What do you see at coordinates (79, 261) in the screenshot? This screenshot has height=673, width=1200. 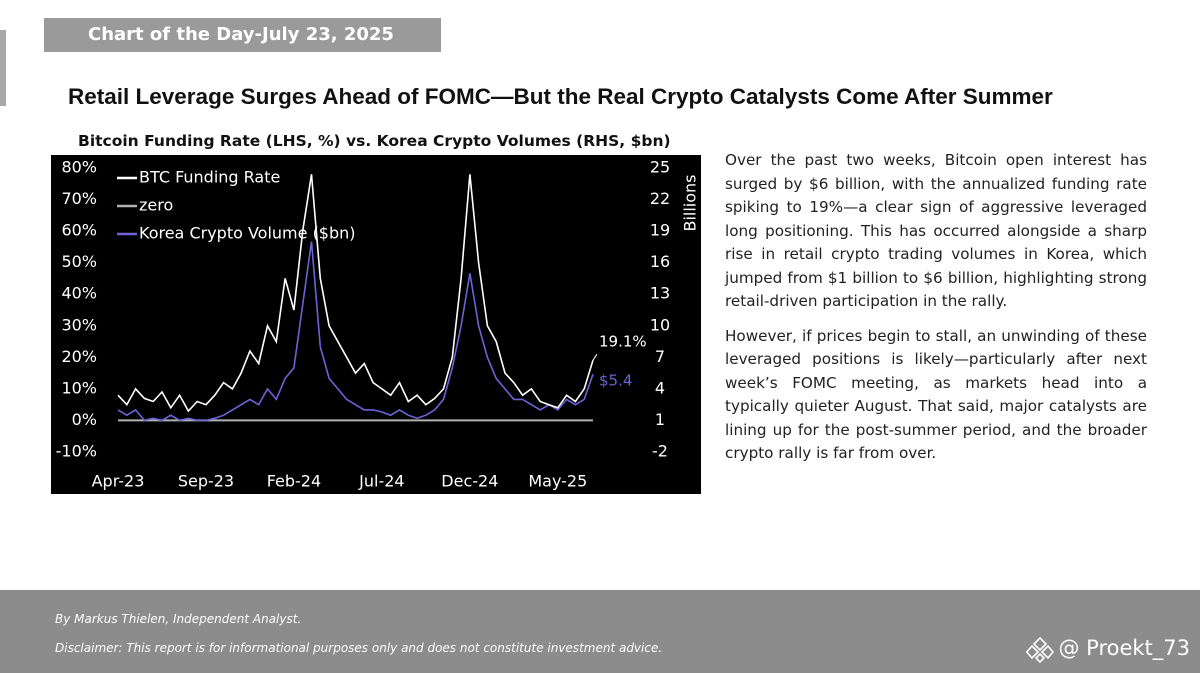 I see `y-tick-label: 50%` at bounding box center [79, 261].